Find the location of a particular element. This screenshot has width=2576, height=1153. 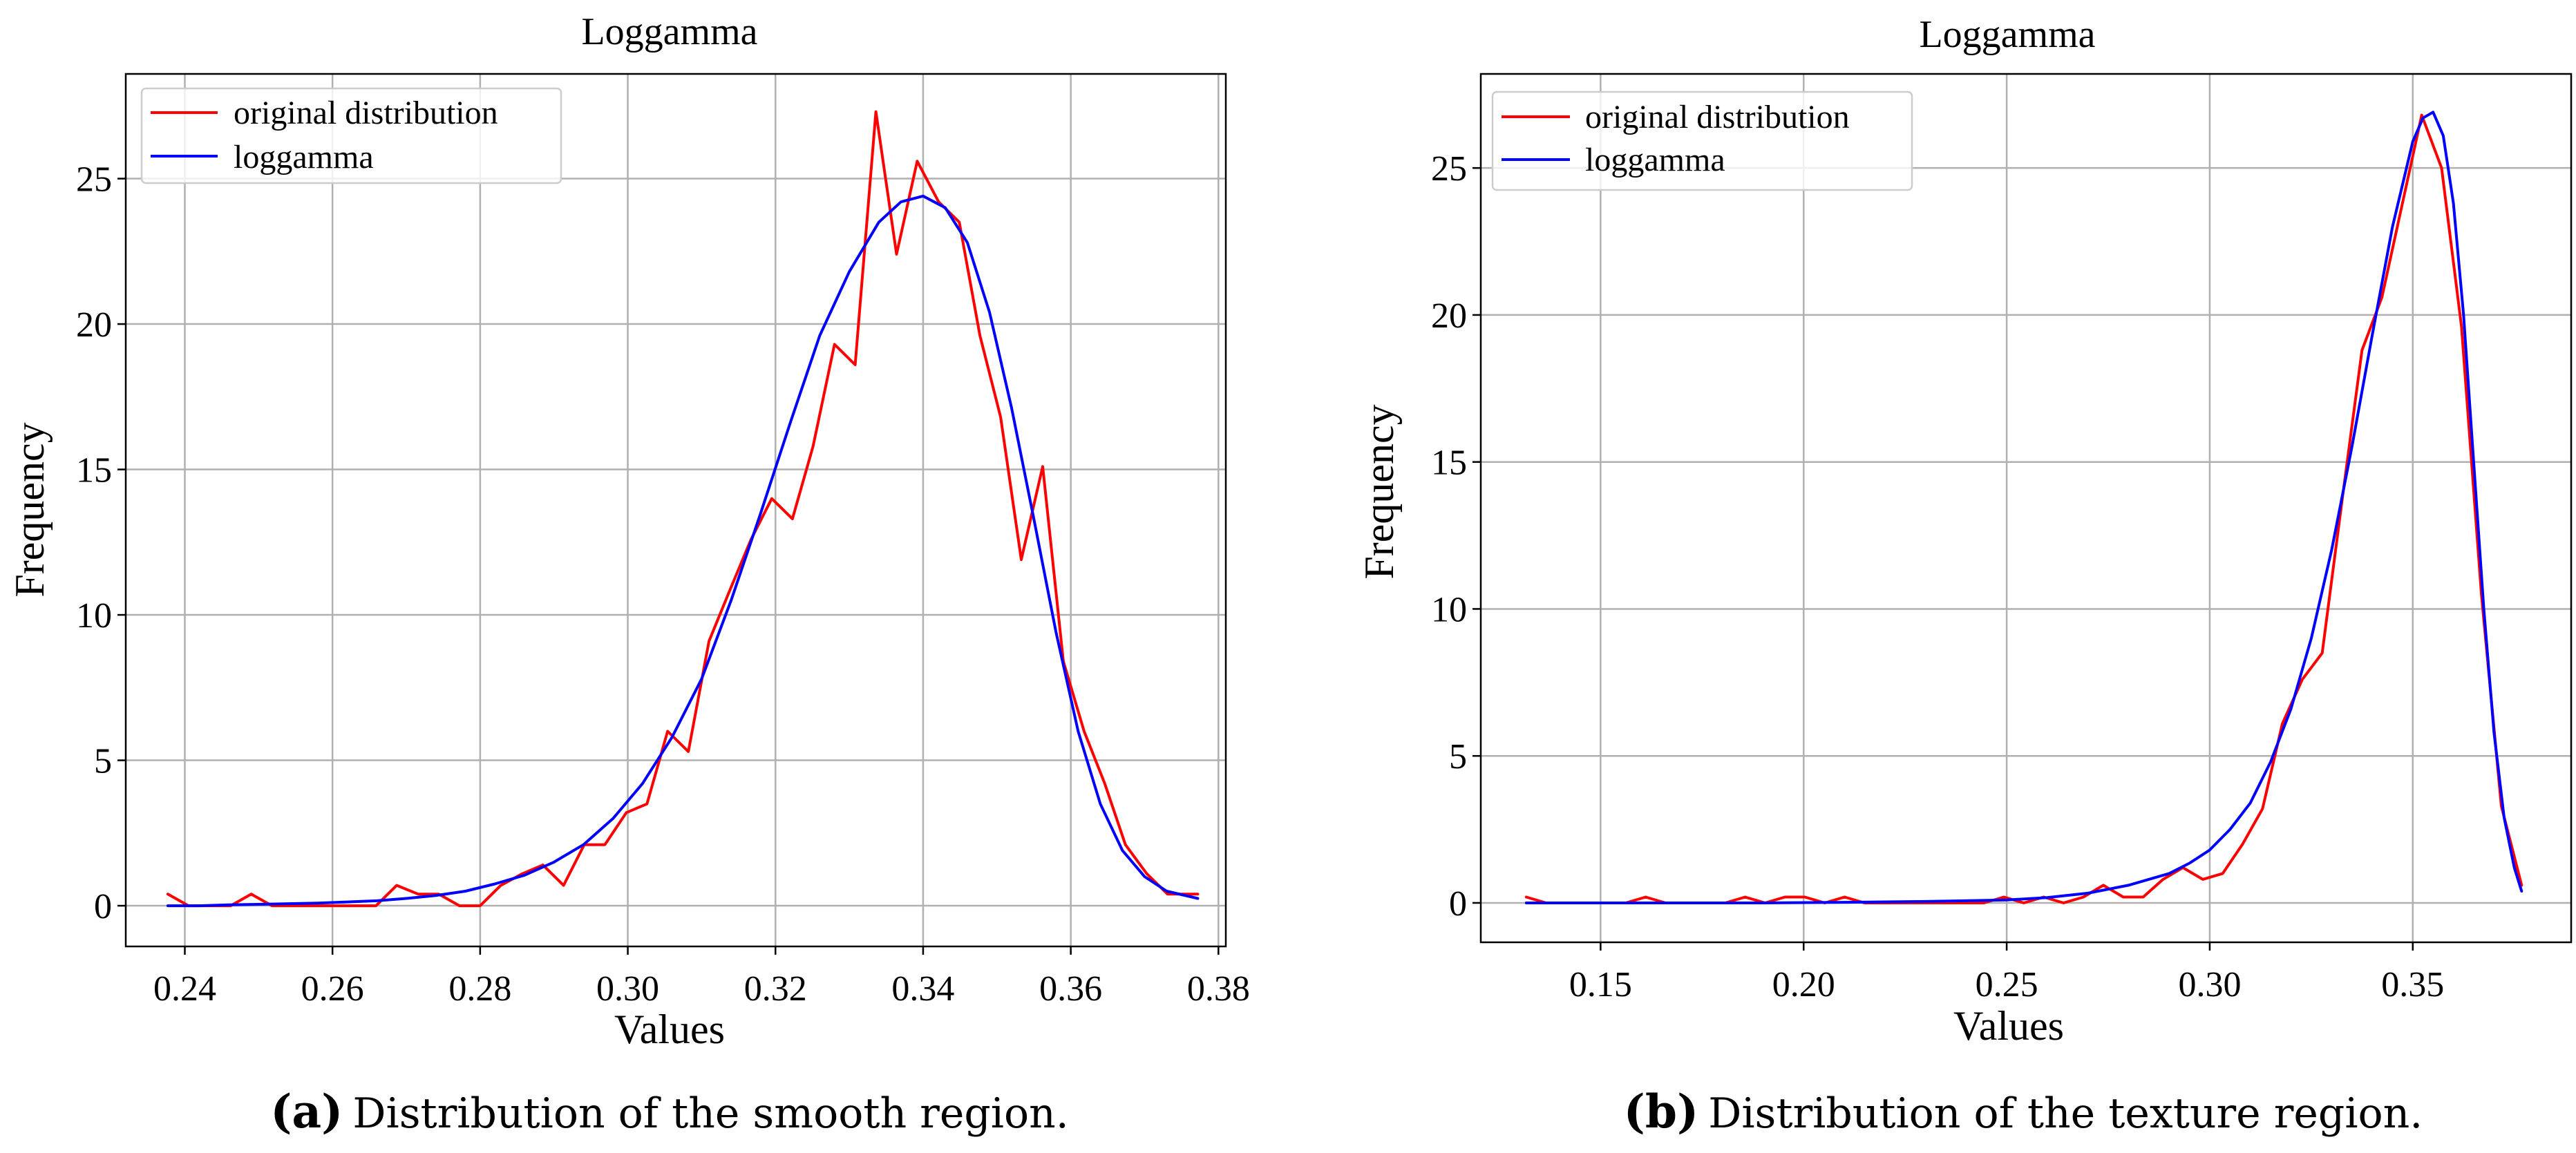

x-tick-label: 0.34 is located at coordinates (922, 989).